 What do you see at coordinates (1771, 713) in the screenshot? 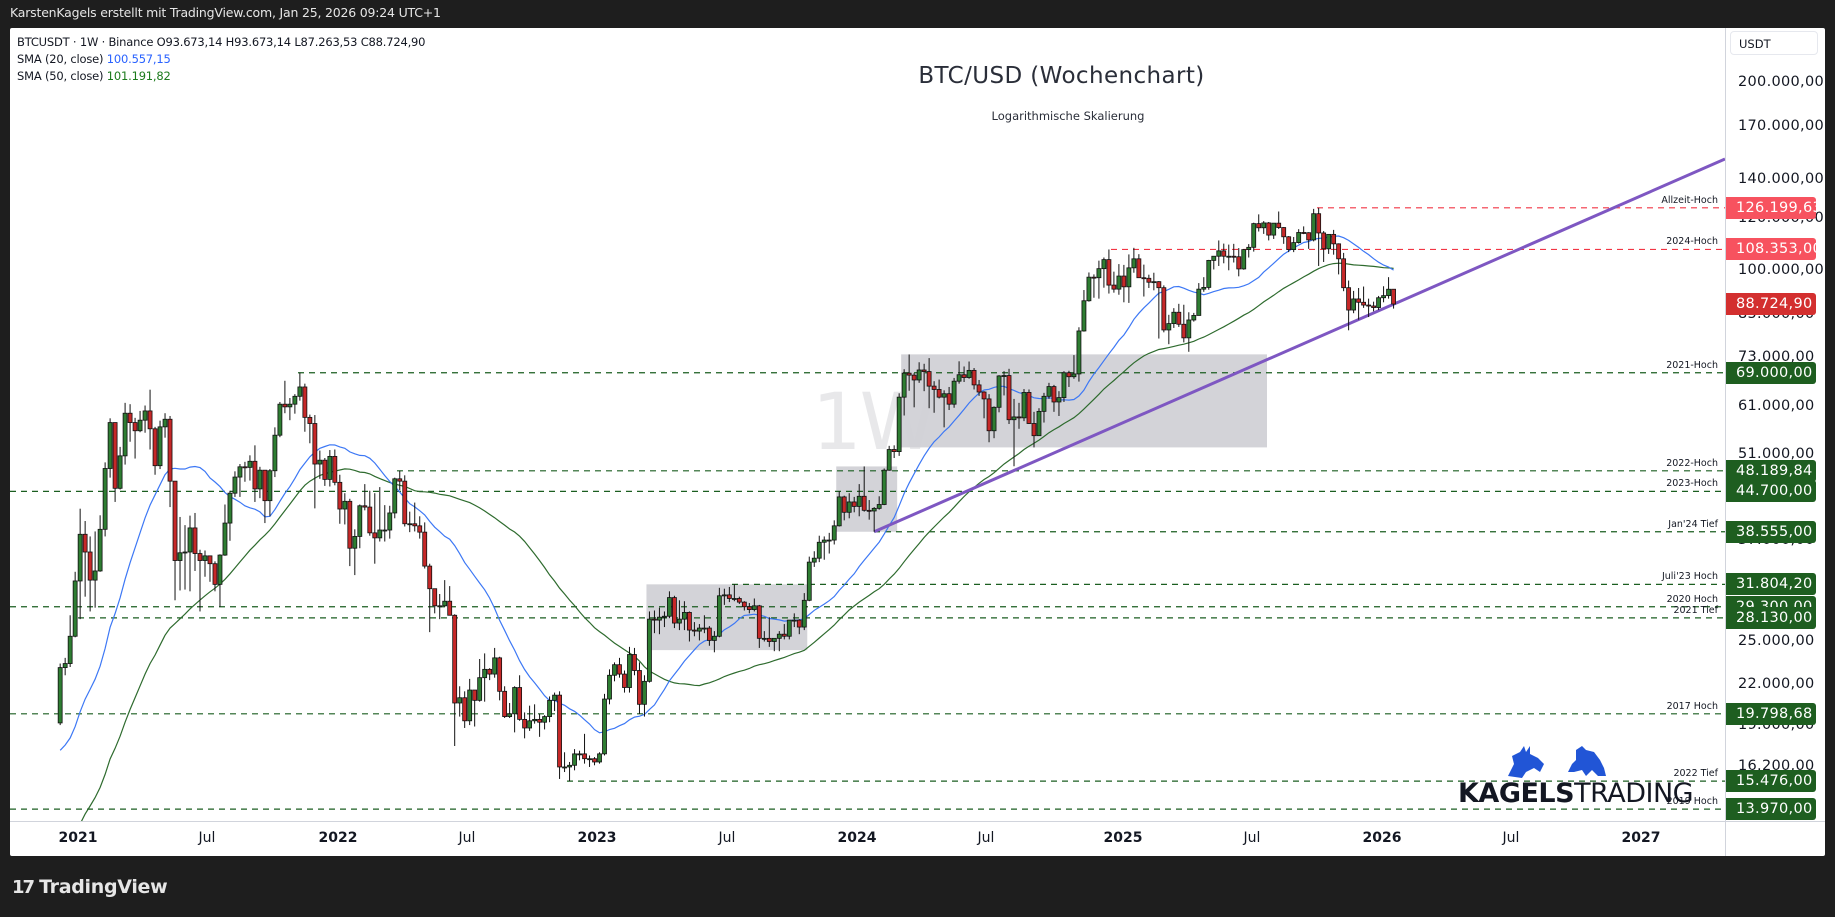
I see `level-price-label: 19.798,68` at bounding box center [1771, 713].